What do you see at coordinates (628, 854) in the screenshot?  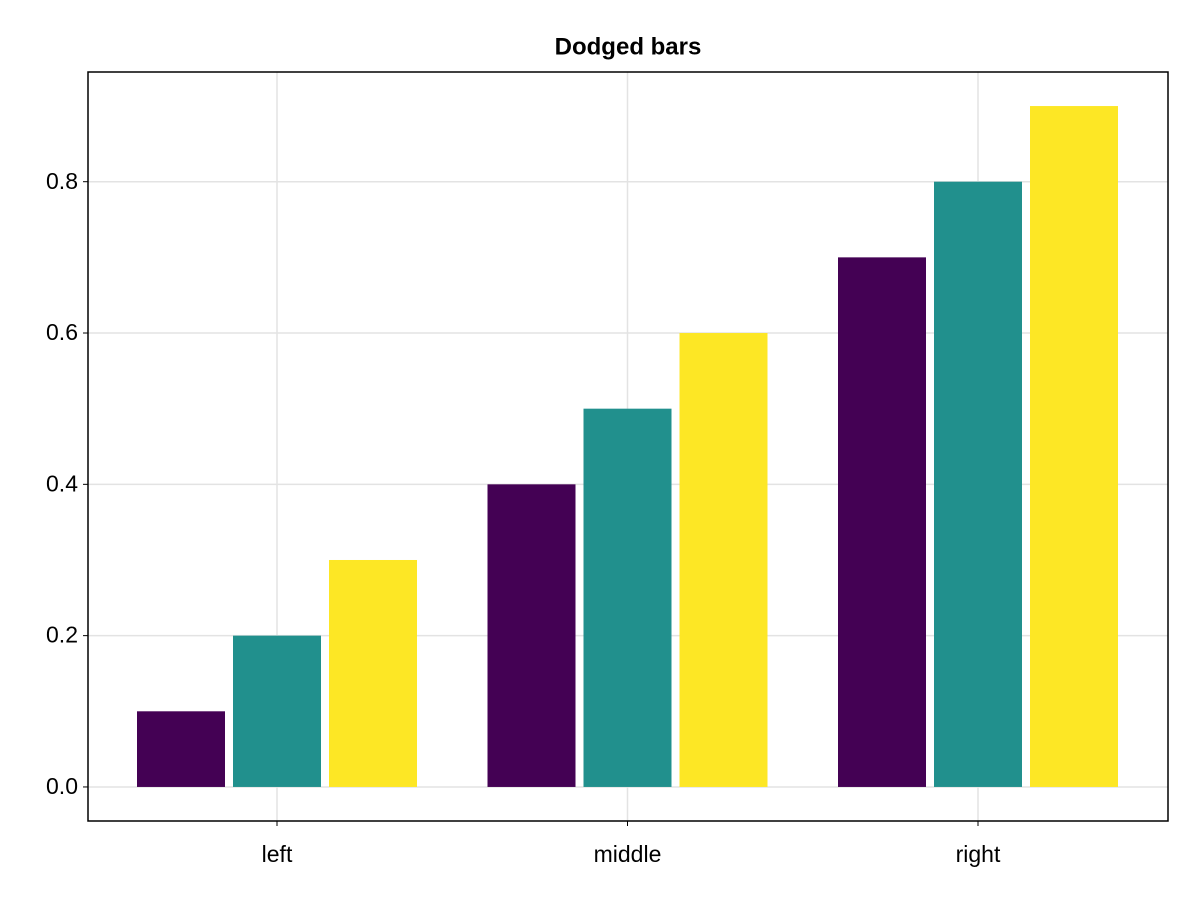 I see `x-tick-label: middle` at bounding box center [628, 854].